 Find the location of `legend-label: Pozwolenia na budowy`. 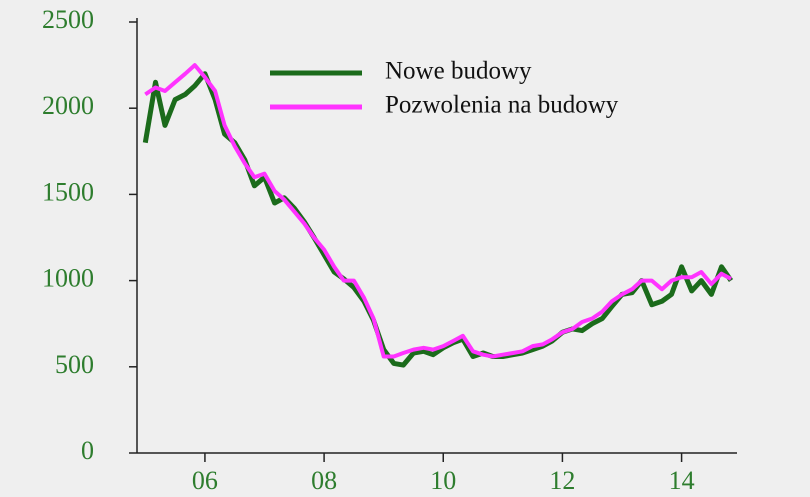

legend-label: Pozwolenia na budowy is located at coordinates (502, 105).